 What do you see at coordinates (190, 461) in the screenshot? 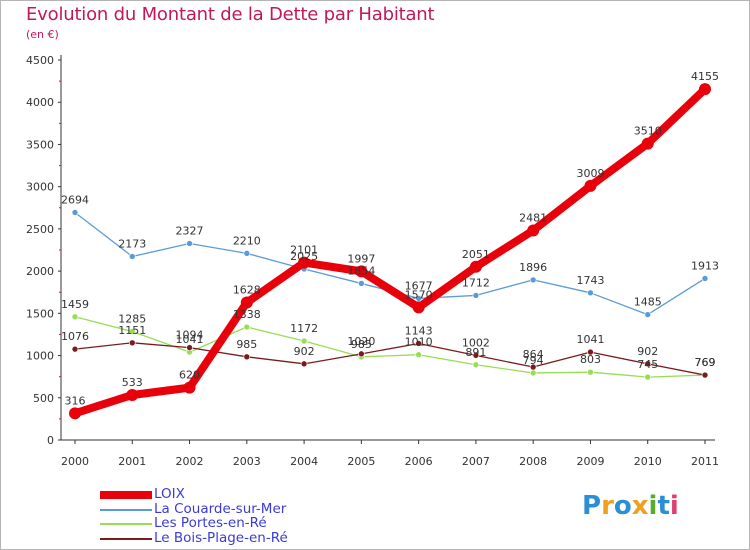
I see `x-tick-label: 2002` at bounding box center [190, 461].